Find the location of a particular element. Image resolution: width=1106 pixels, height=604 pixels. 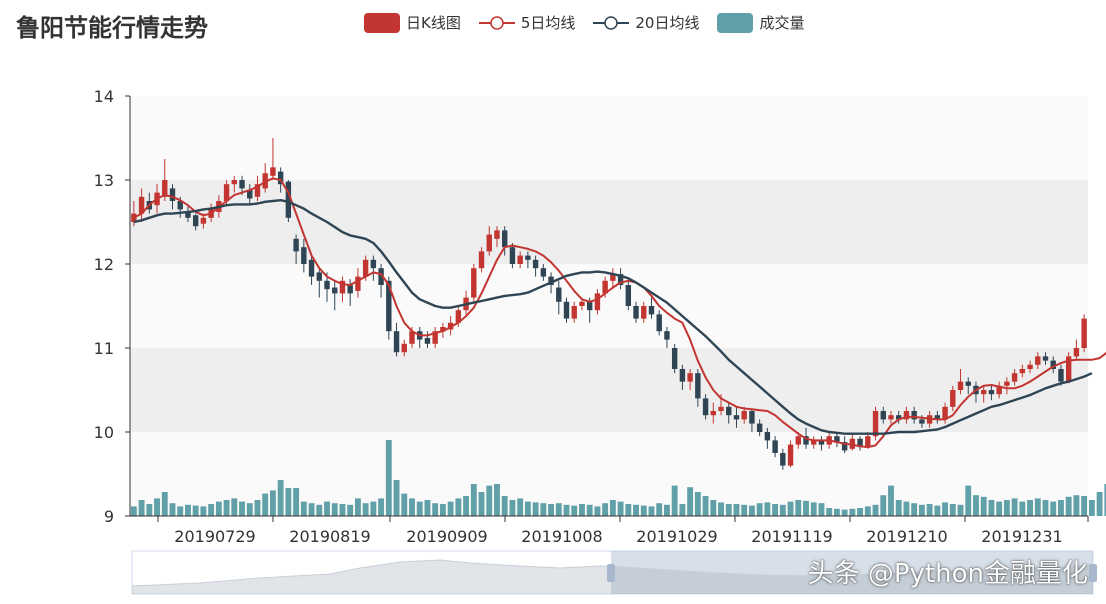

legend-item-candle: 日K线图 is located at coordinates (412, 22).